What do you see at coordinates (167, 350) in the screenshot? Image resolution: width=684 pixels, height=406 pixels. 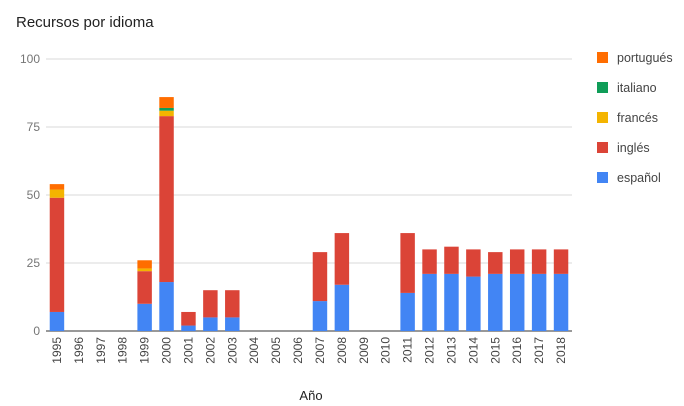 I see `x-tick-label: 2000` at bounding box center [167, 350].